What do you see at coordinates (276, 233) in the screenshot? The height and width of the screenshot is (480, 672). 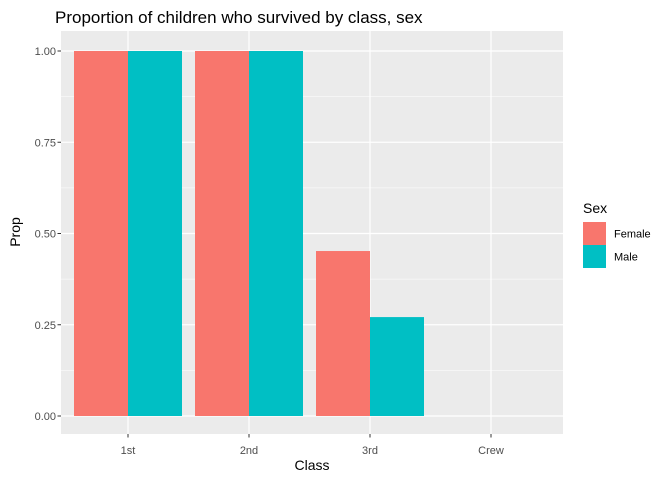 I see `bar-male-2nd` at bounding box center [276, 233].